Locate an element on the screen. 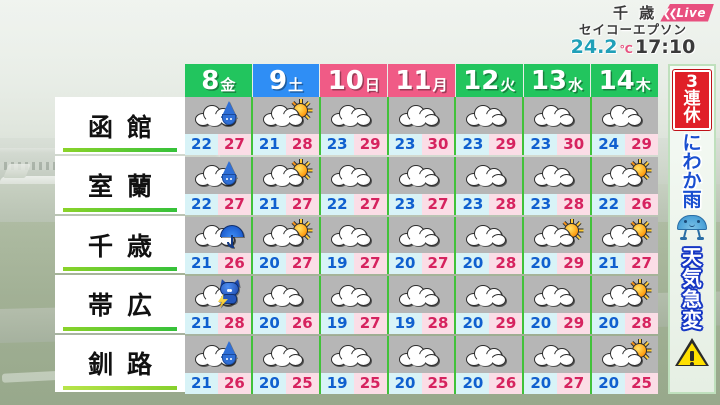 This screenshot has height=405, width=720. temperature-cell: 20 25 is located at coordinates (422, 383).